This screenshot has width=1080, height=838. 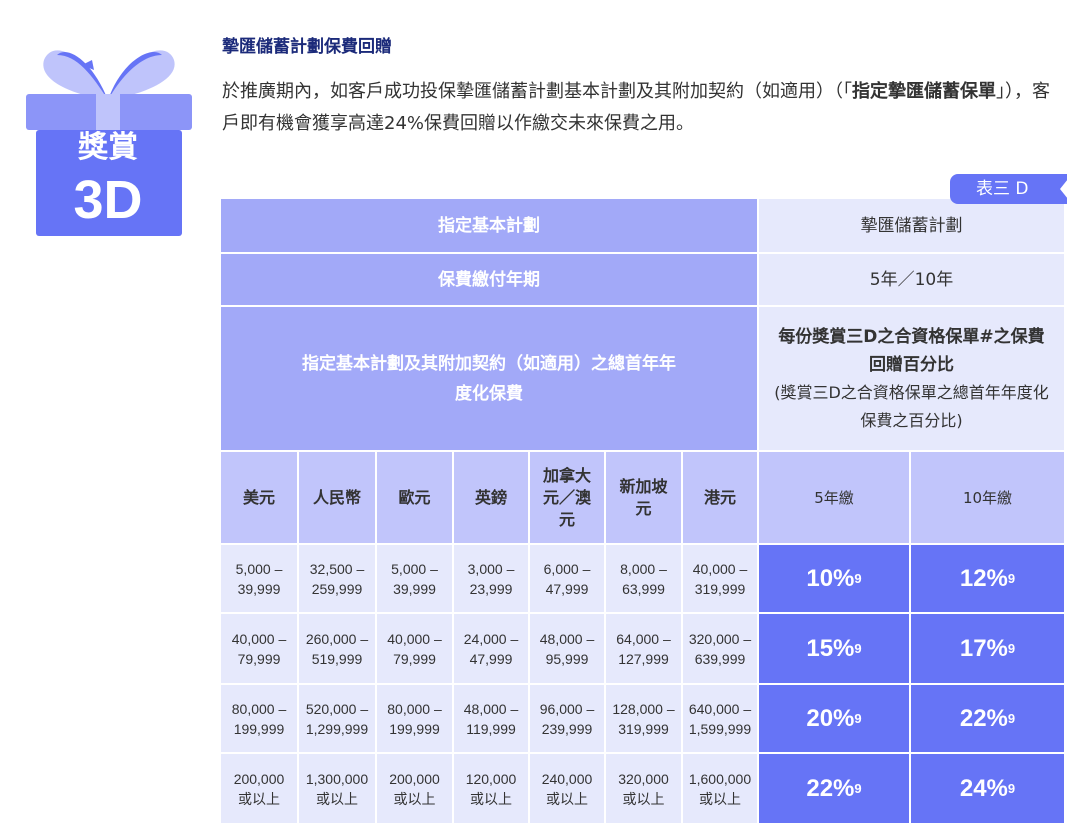 I want to click on range-text: 1,299,999, so click(x=337, y=728).